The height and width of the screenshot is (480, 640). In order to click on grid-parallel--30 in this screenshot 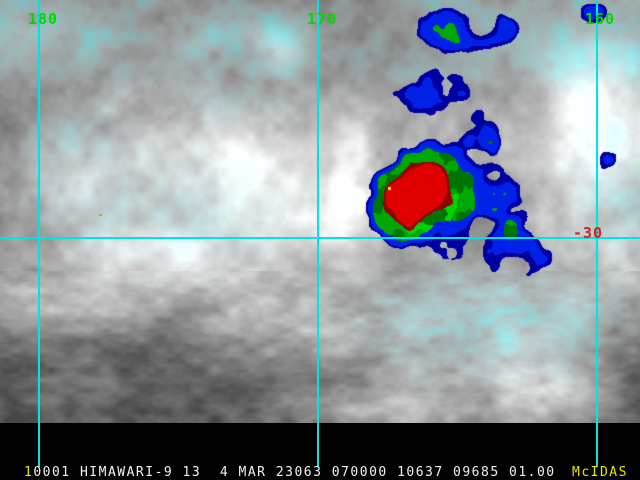, I will do `click(320, 238)`.